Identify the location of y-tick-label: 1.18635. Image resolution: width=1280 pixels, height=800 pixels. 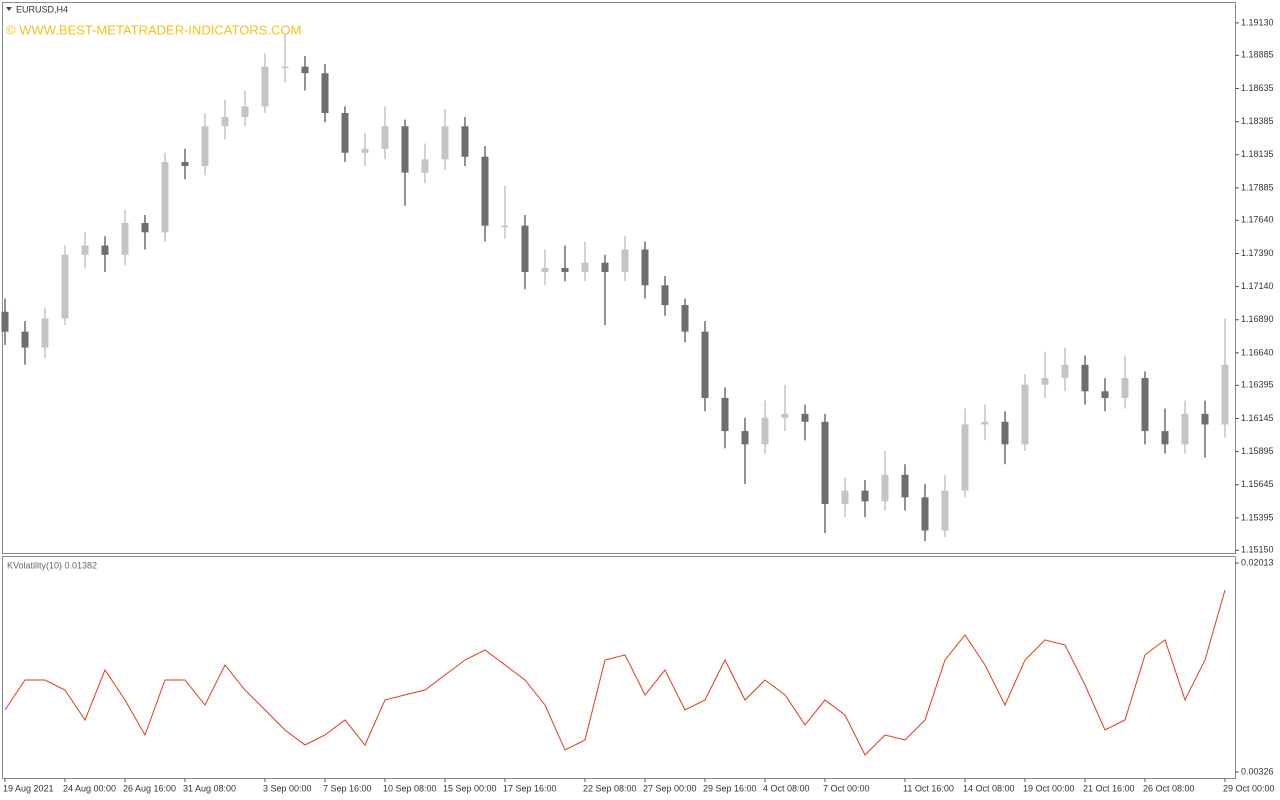
(1257, 88).